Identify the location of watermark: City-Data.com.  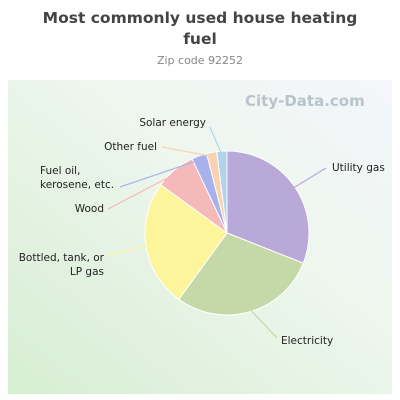
(305, 101).